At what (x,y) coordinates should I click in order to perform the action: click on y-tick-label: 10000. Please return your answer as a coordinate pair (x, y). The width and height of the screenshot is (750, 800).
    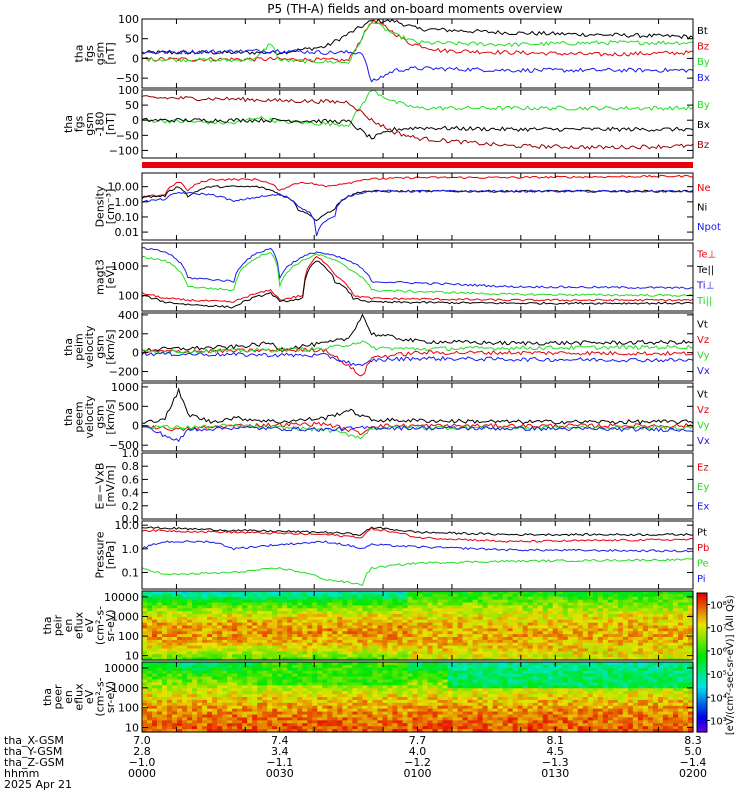
    Looking at the image, I should click on (121, 597).